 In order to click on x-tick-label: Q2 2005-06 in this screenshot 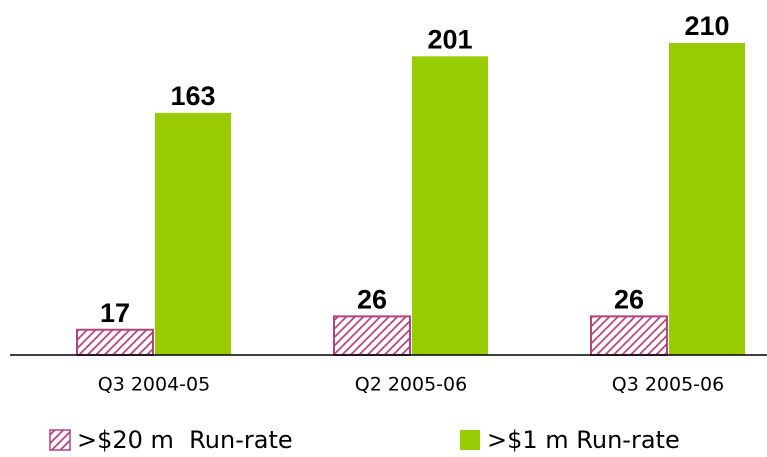, I will do `click(411, 385)`.